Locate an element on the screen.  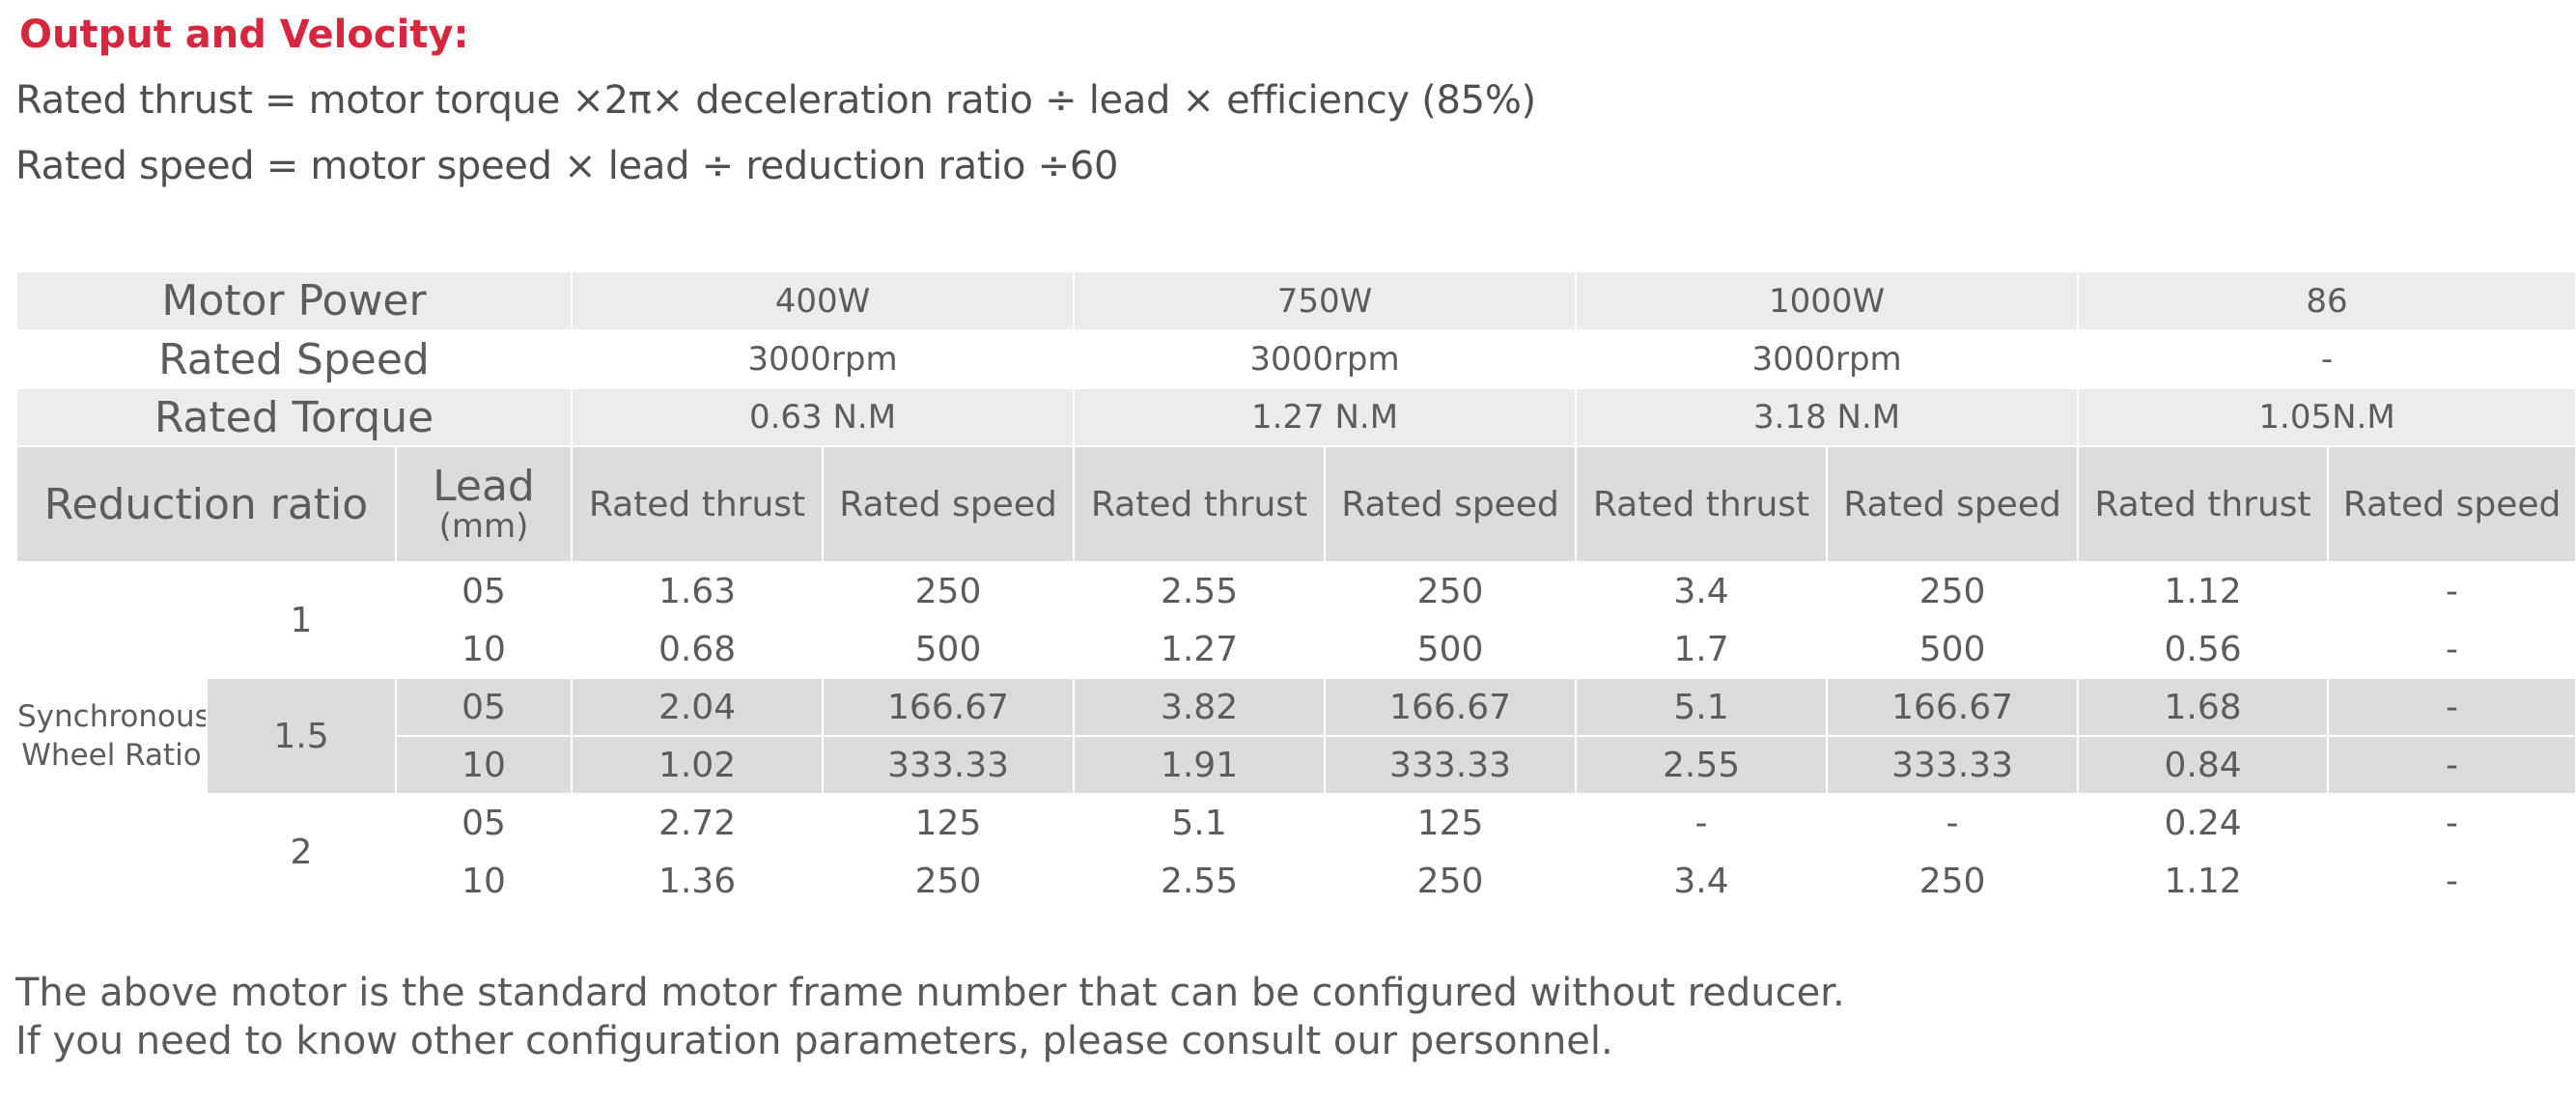
synchronous-wheel-ratio-label: Synchronous Wheel Ratio is located at coordinates (113, 736).